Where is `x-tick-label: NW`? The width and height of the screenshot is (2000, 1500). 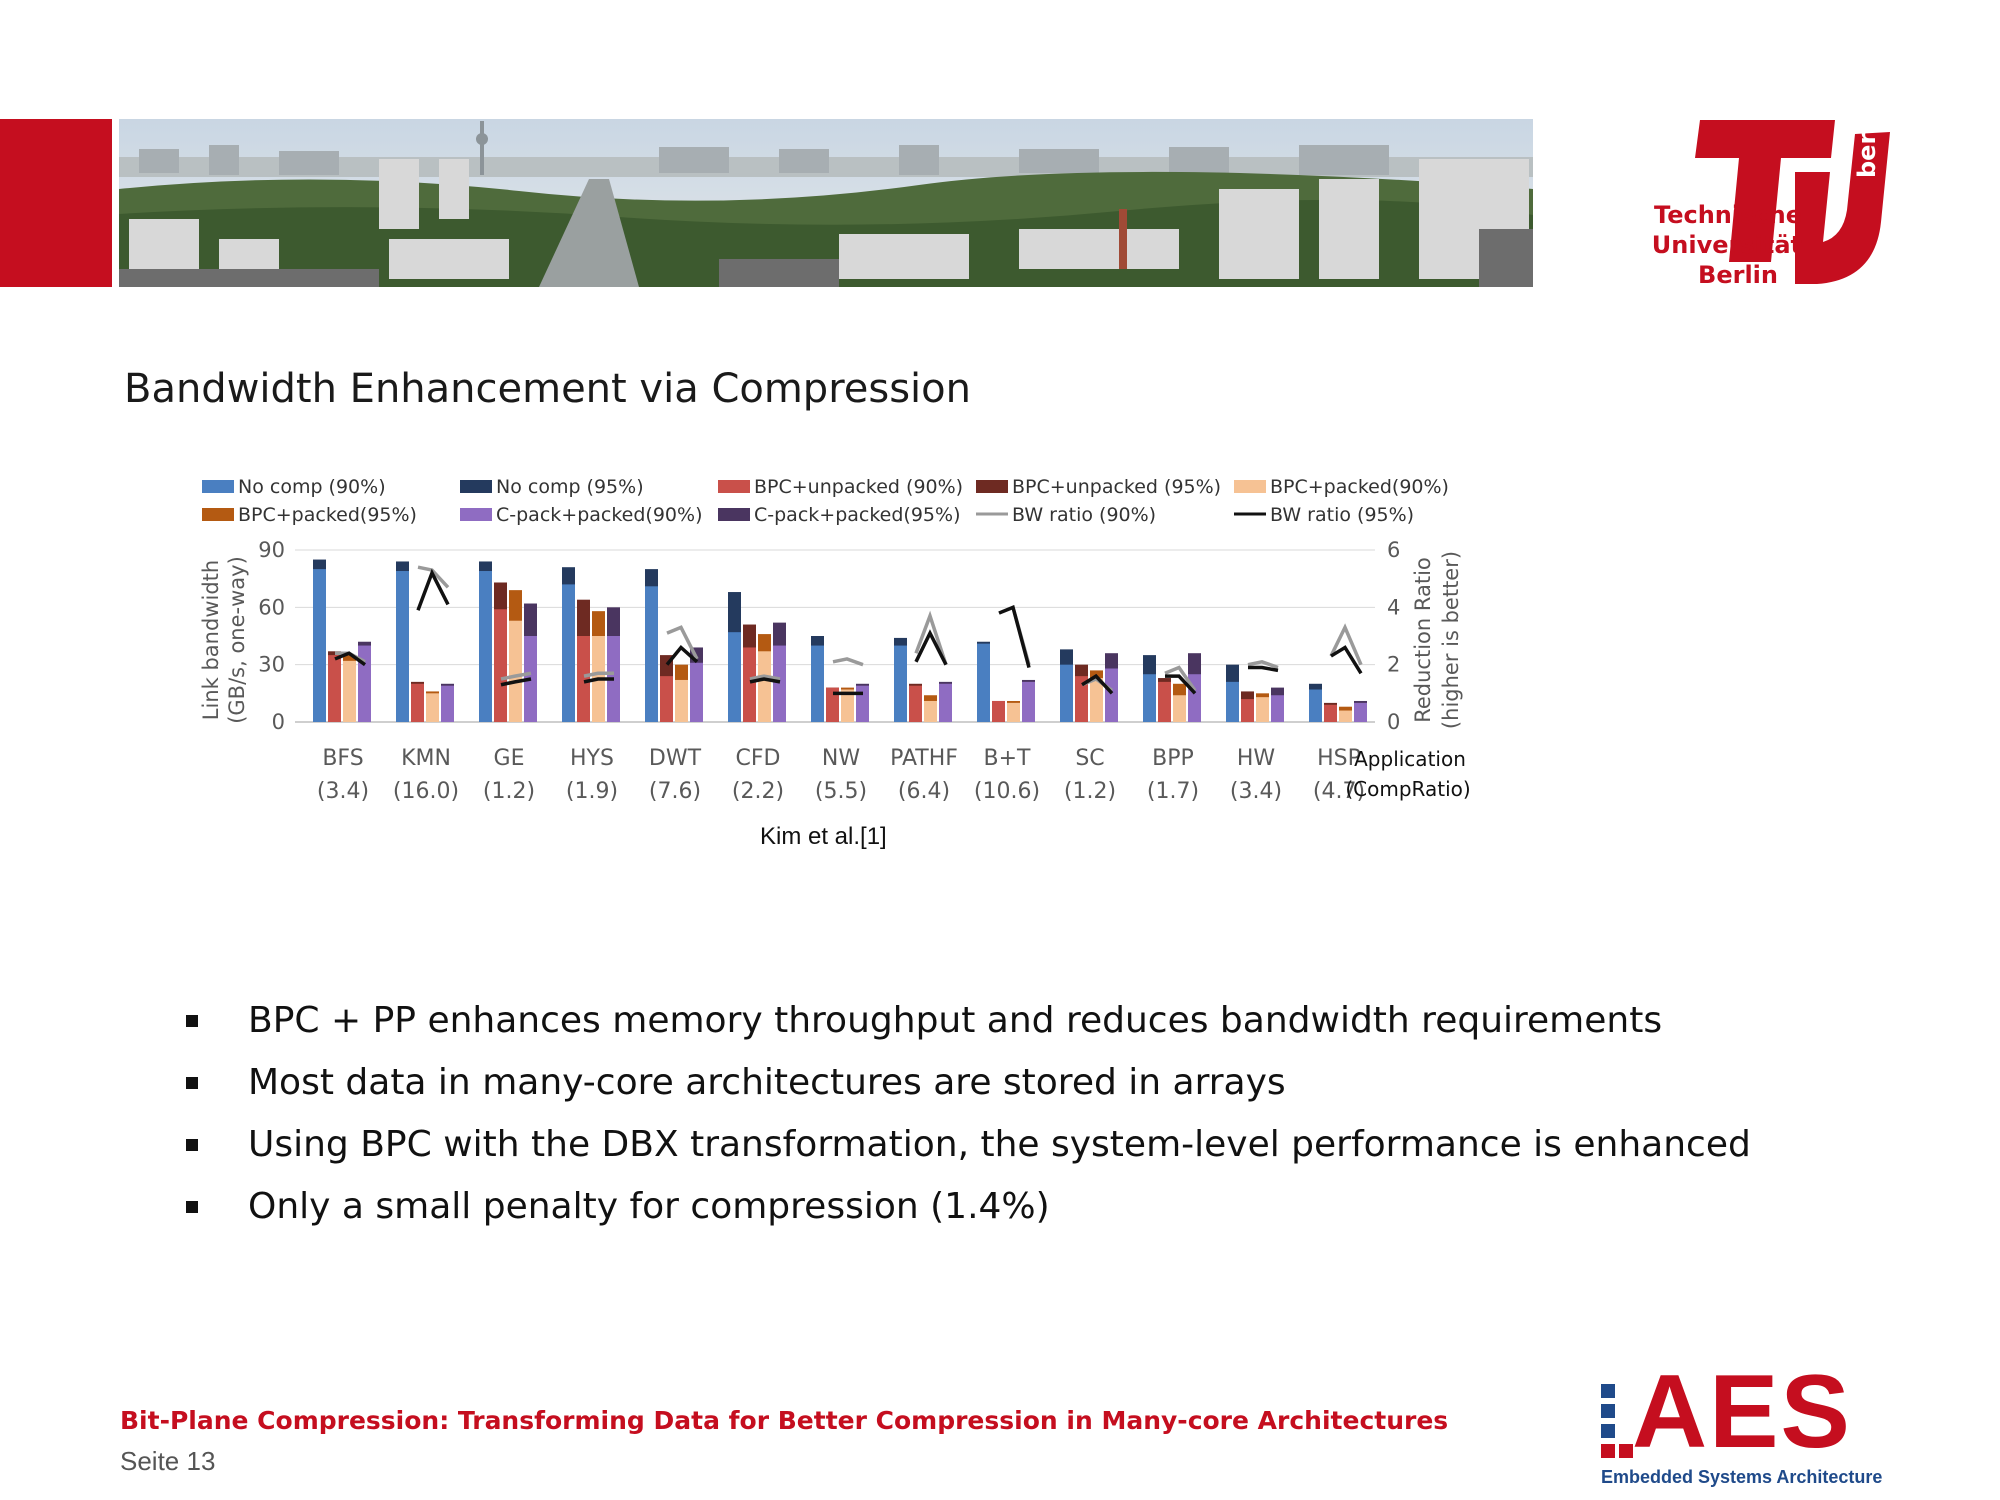 x-tick-label: NW is located at coordinates (841, 758).